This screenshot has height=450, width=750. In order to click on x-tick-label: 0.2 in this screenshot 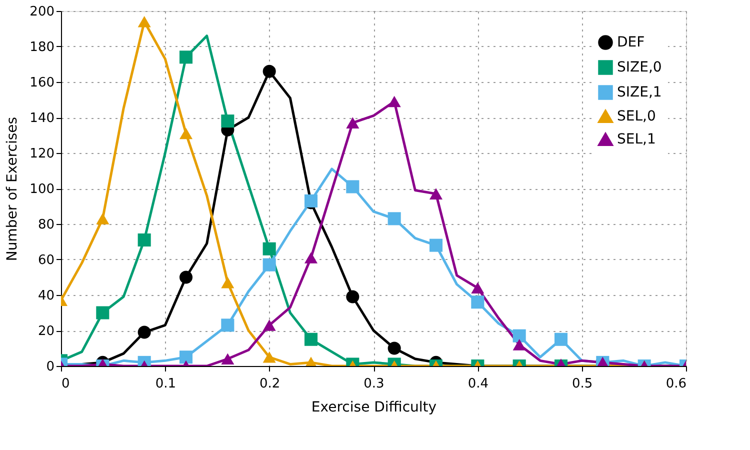, I will do `click(269, 384)`.